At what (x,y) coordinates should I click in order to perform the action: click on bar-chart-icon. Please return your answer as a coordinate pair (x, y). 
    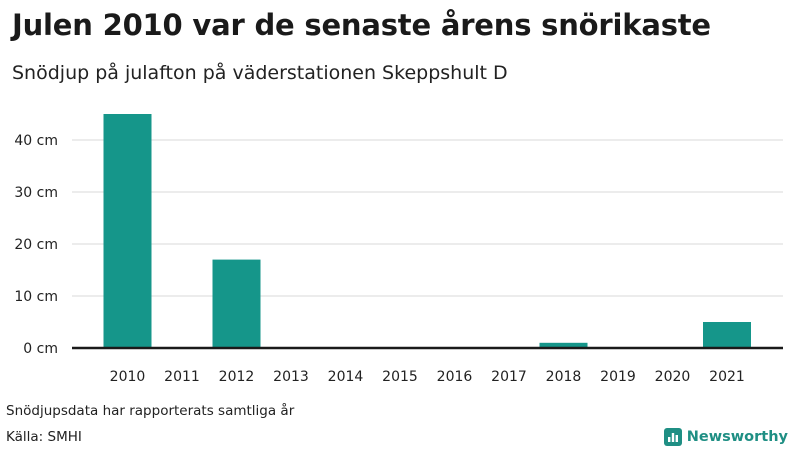
    Looking at the image, I should click on (672, 437).